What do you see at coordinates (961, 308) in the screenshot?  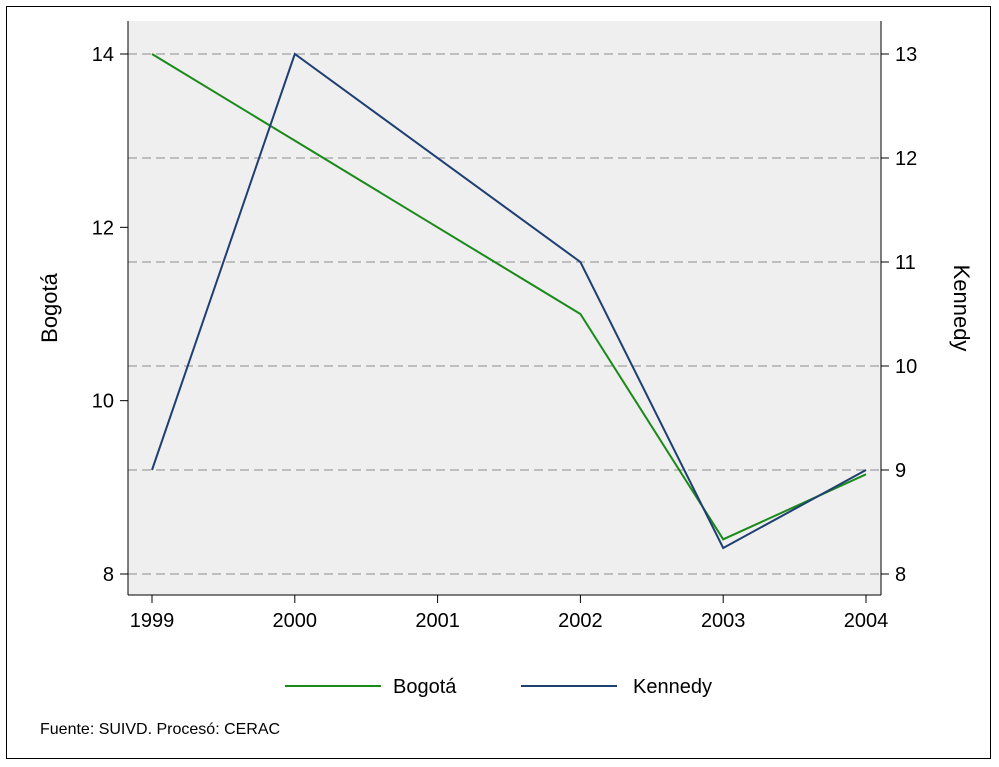 I see `y-right-axis-label: Kennedy` at bounding box center [961, 308].